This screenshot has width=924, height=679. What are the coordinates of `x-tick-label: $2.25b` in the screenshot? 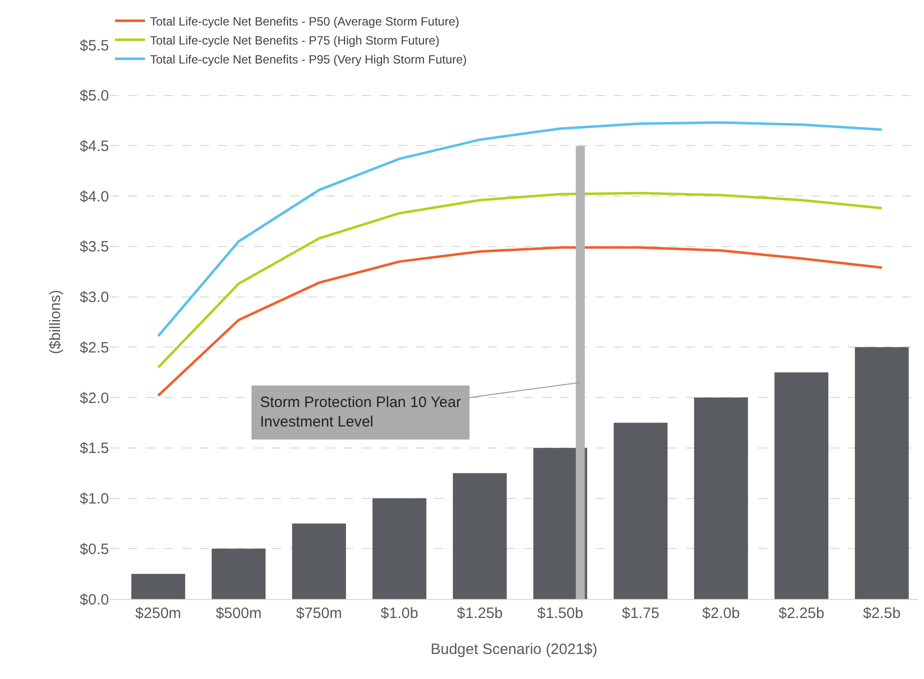 It's located at (801, 613).